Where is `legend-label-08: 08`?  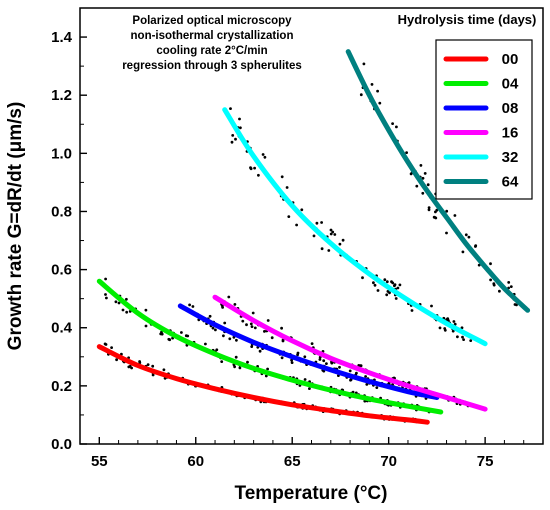
legend-label-08: 08 is located at coordinates (510, 108).